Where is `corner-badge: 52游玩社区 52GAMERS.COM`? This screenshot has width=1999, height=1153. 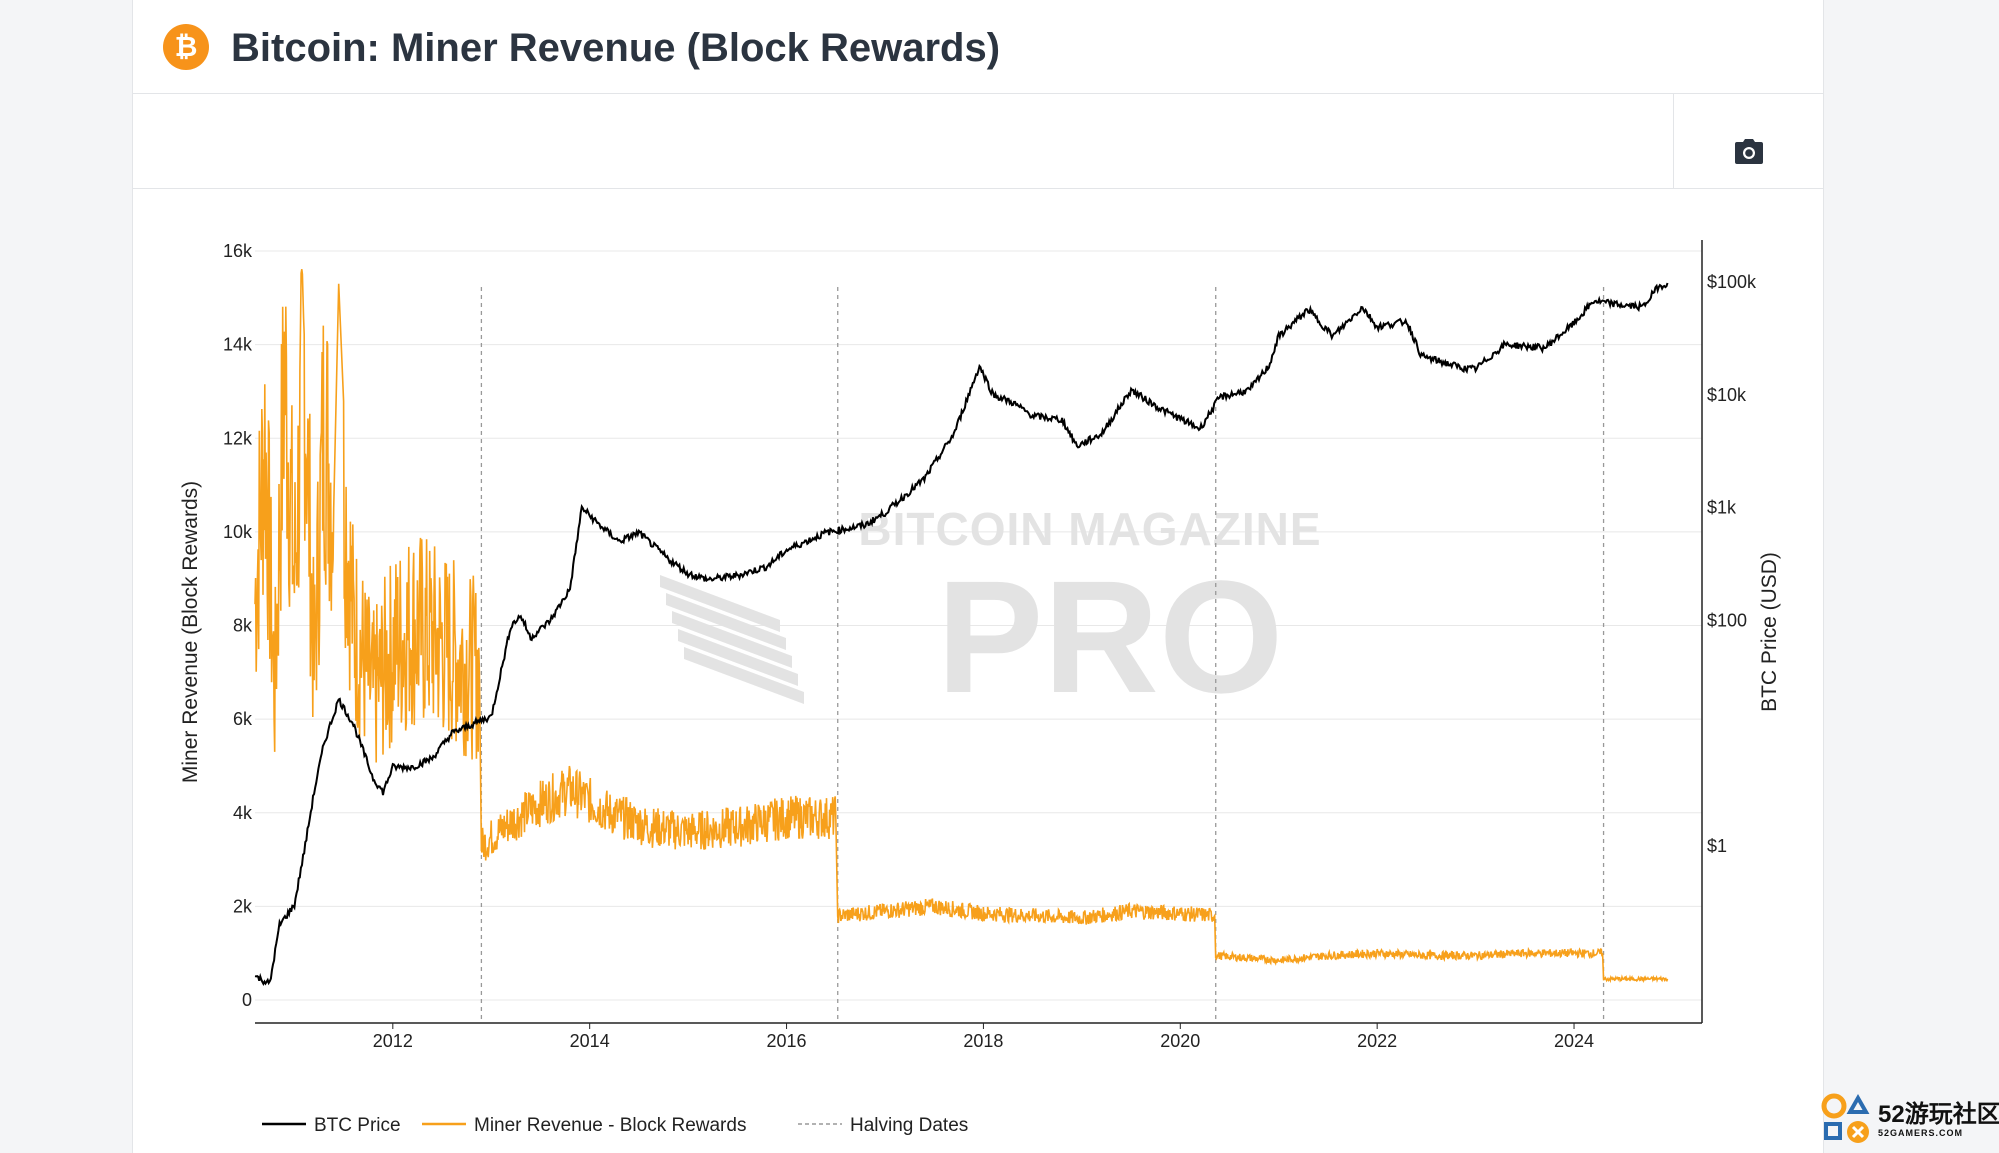
corner-badge: 52游玩社区 52GAMERS.COM is located at coordinates (1909, 1121).